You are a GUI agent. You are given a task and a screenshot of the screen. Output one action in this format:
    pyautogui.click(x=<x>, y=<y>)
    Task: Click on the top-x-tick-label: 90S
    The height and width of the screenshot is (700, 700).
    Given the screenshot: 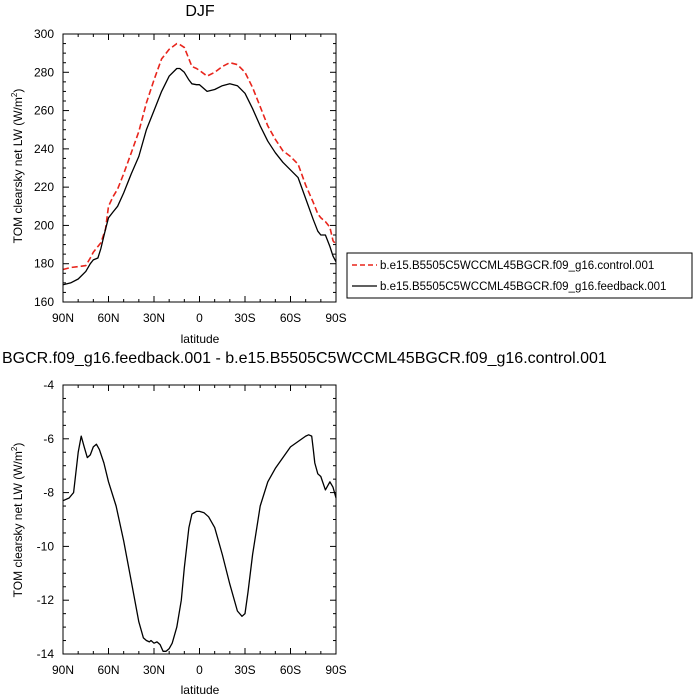 What is the action you would take?
    pyautogui.click(x=335, y=318)
    